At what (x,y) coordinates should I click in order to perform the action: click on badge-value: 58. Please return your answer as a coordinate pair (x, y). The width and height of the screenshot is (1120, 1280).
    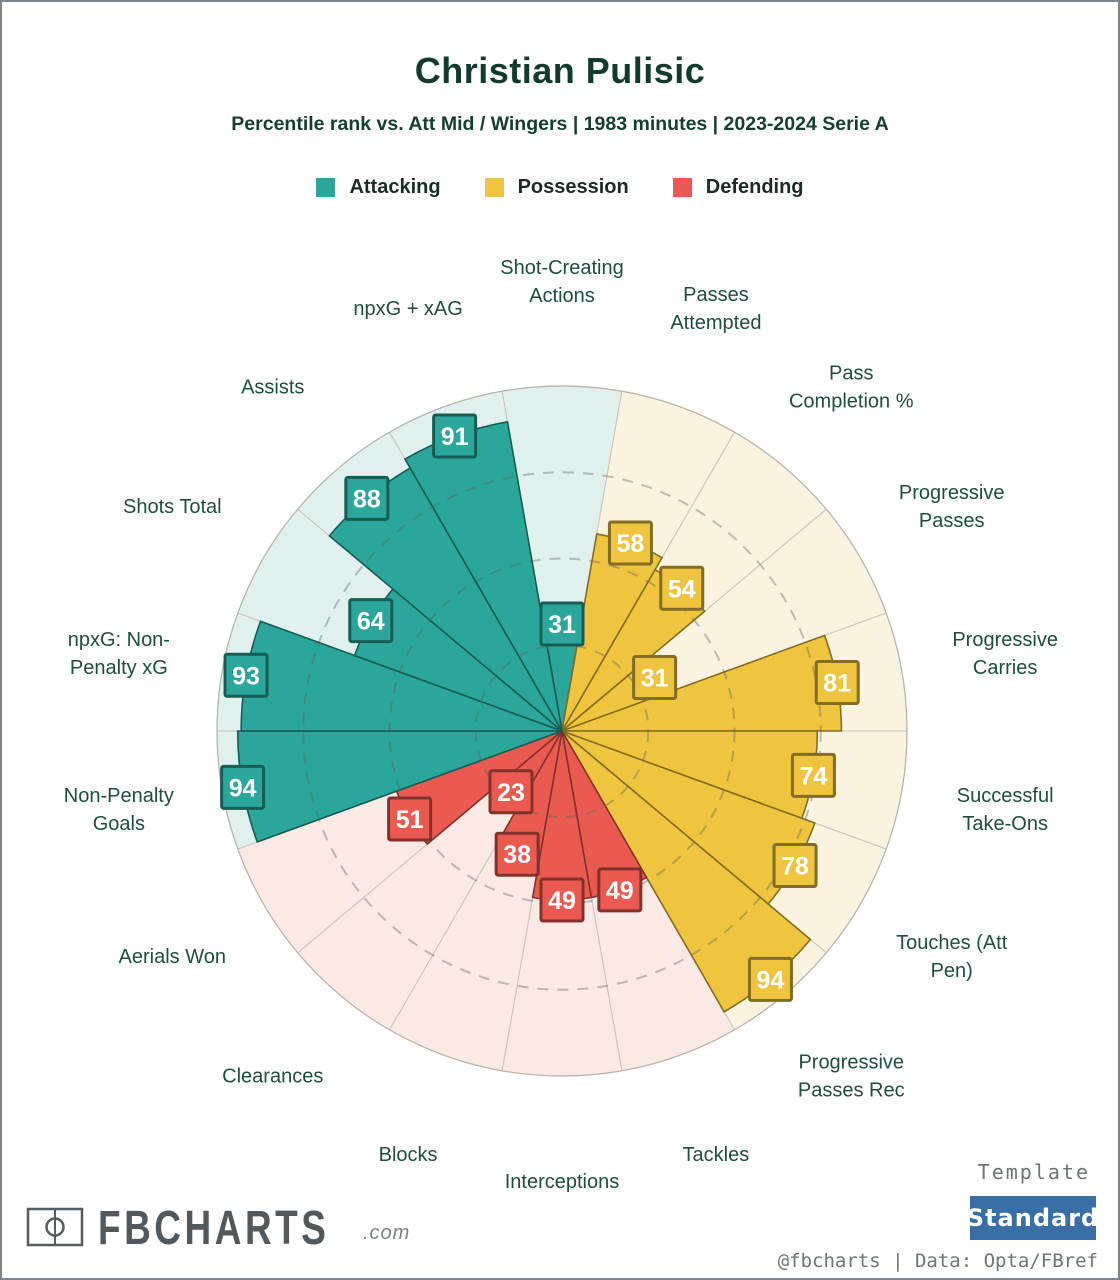
    Looking at the image, I should click on (631, 544).